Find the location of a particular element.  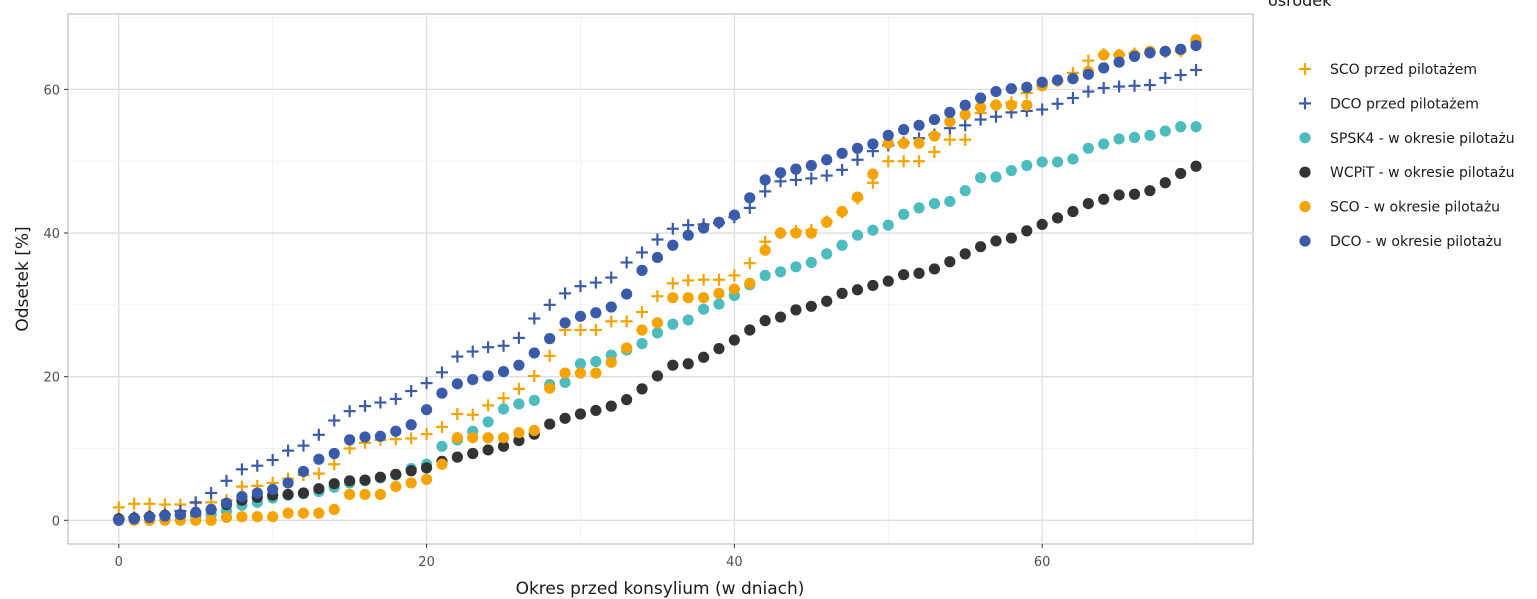

x-axis-ticks: 0 20 40 60 is located at coordinates (582, 557).